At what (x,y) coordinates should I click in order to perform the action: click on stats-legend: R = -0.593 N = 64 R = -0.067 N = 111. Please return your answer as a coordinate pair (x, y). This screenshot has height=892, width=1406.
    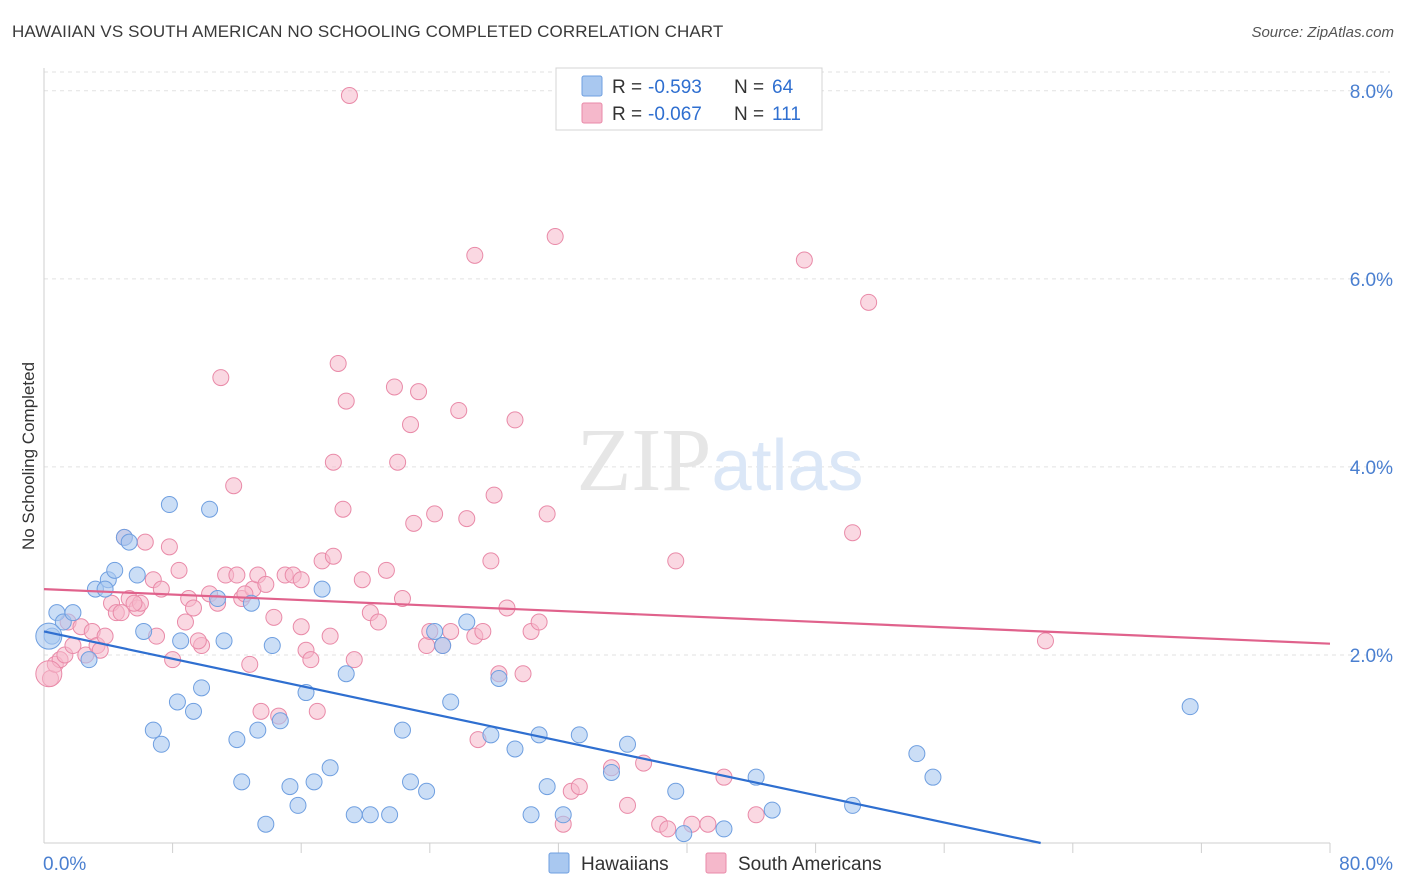
    Looking at the image, I should click on (689, 99).